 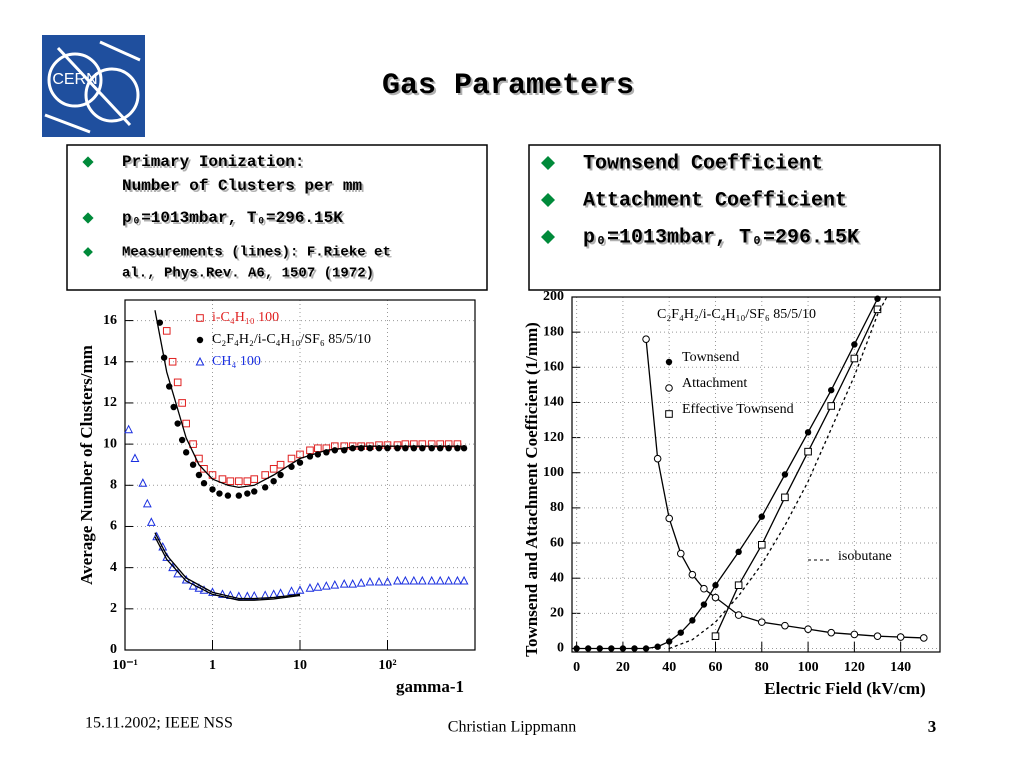 I want to click on legend-label: Effective Townsend, so click(x=738, y=409).